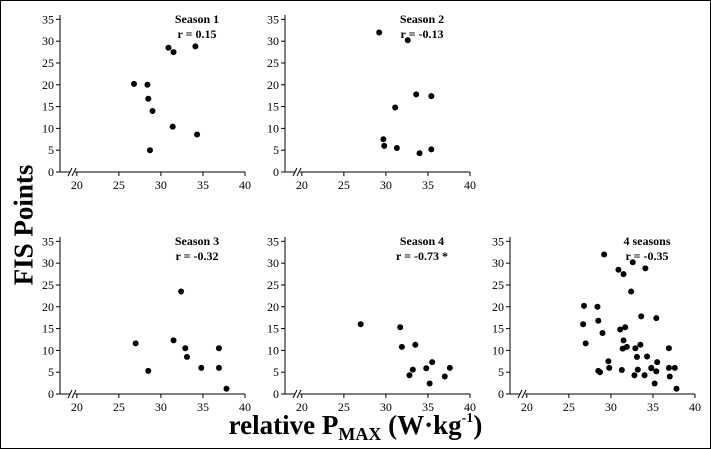 The height and width of the screenshot is (449, 711). What do you see at coordinates (422, 34) in the screenshot?
I see `correlation-label: r = -0.13` at bounding box center [422, 34].